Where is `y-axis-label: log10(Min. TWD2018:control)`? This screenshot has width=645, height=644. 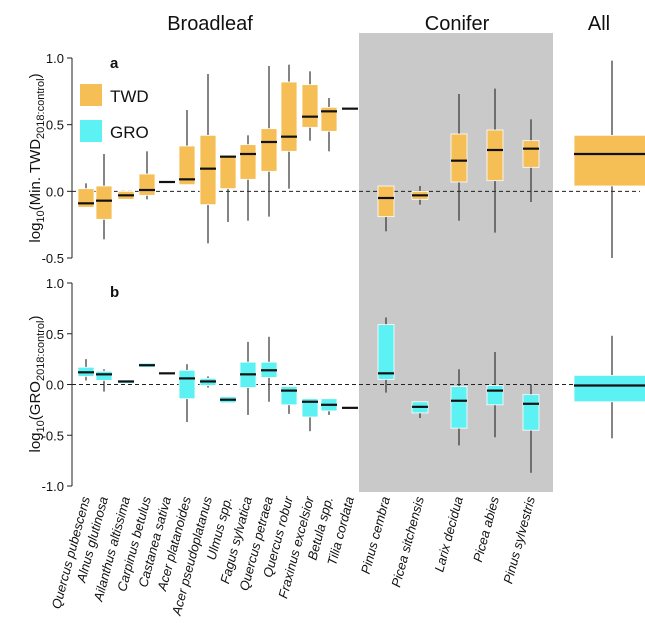
y-axis-label: log10(Min. TWD2018:control) is located at coordinates (37, 157).